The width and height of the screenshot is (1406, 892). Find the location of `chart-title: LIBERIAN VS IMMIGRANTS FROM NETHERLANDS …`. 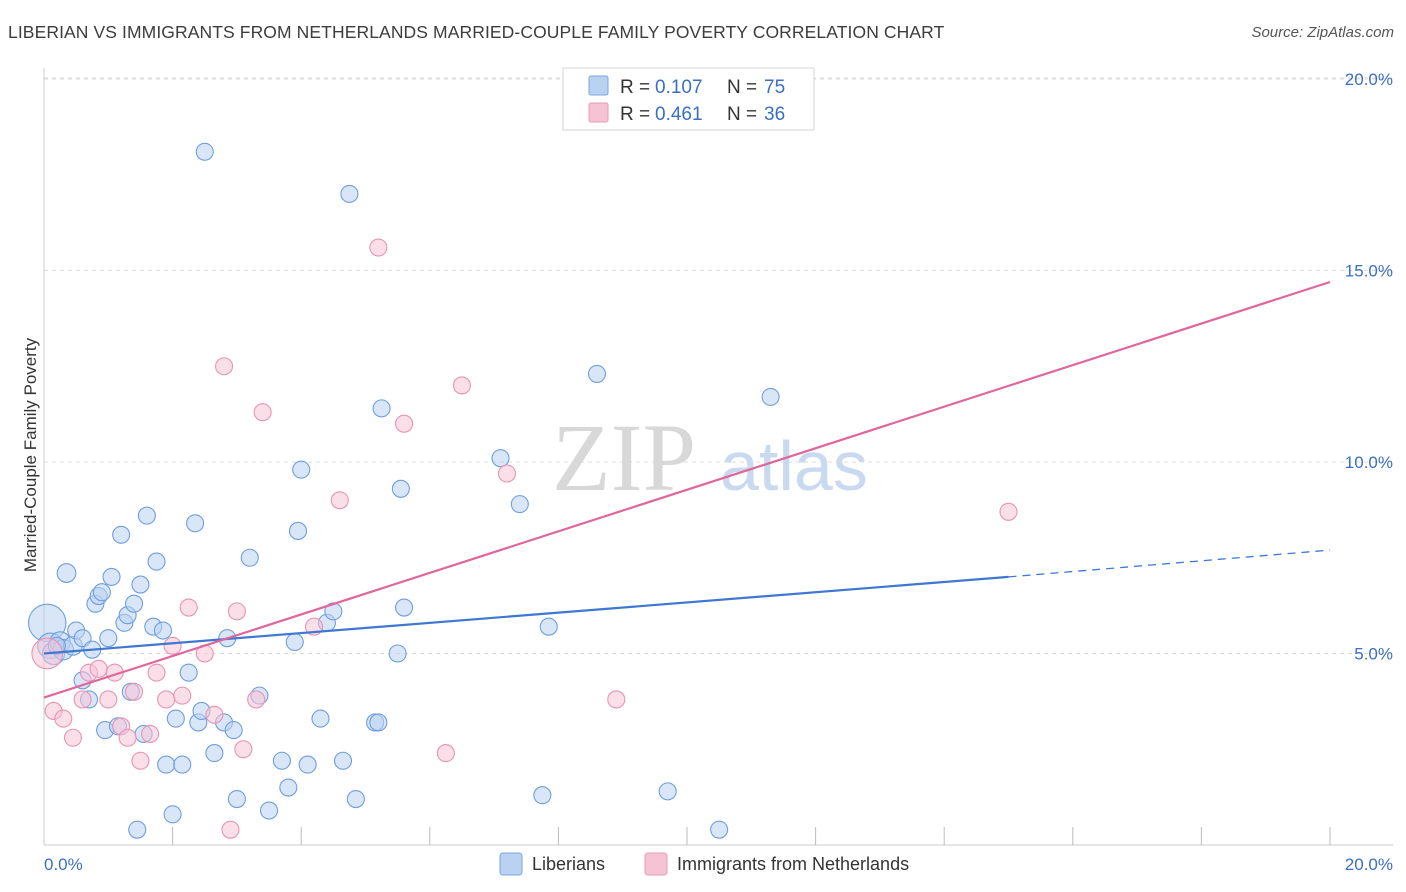

chart-title: LIBERIAN VS IMMIGRANTS FROM NETHERLANDS … is located at coordinates (476, 32).